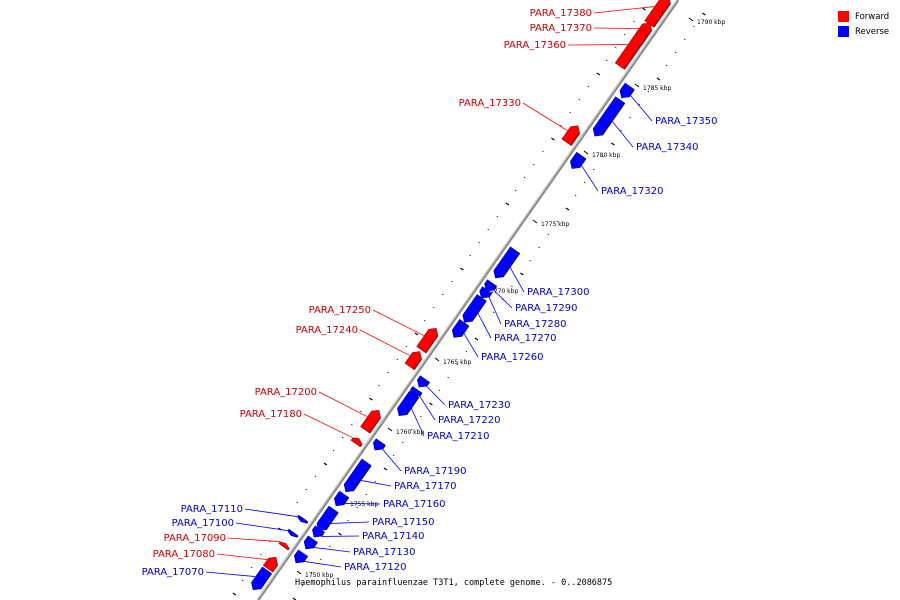 The height and width of the screenshot is (600, 900). What do you see at coordinates (340, 310) in the screenshot?
I see `gene-label-para_17250: PARA_17250` at bounding box center [340, 310].